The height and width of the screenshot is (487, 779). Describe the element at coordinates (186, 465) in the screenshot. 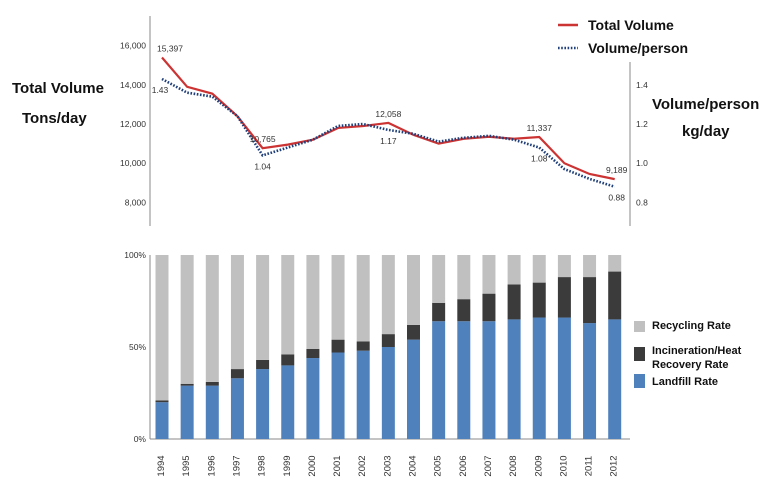

I see `x-tick-label: 1995` at that location.